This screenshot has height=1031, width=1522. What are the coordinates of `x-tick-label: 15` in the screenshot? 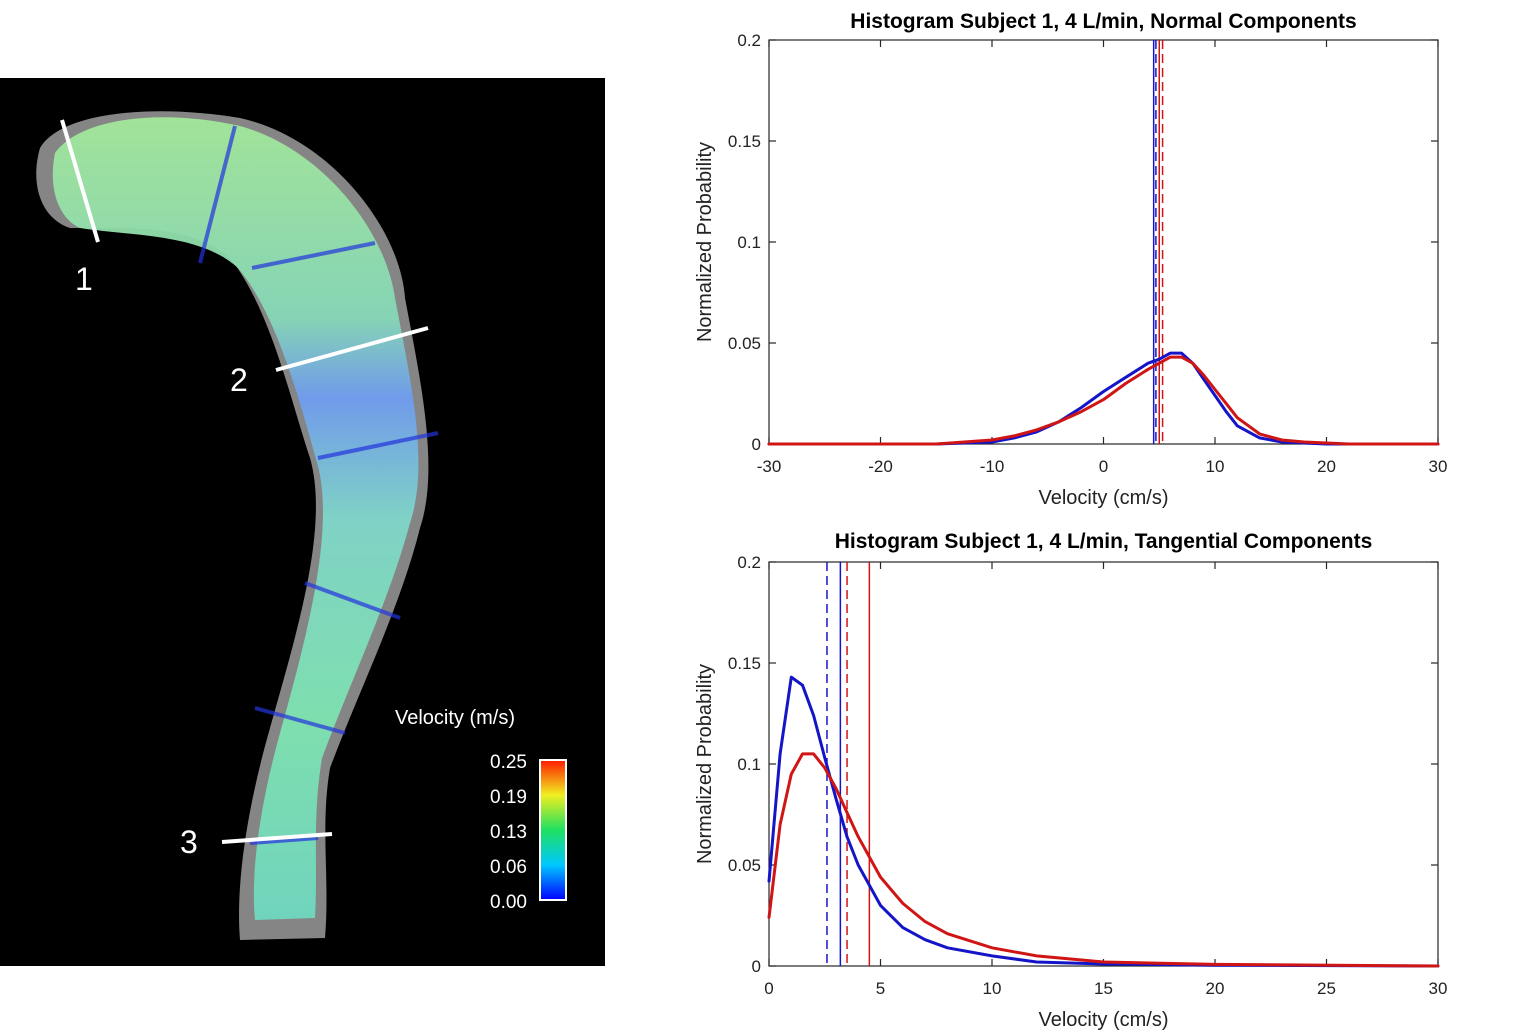 It's located at (1103, 988).